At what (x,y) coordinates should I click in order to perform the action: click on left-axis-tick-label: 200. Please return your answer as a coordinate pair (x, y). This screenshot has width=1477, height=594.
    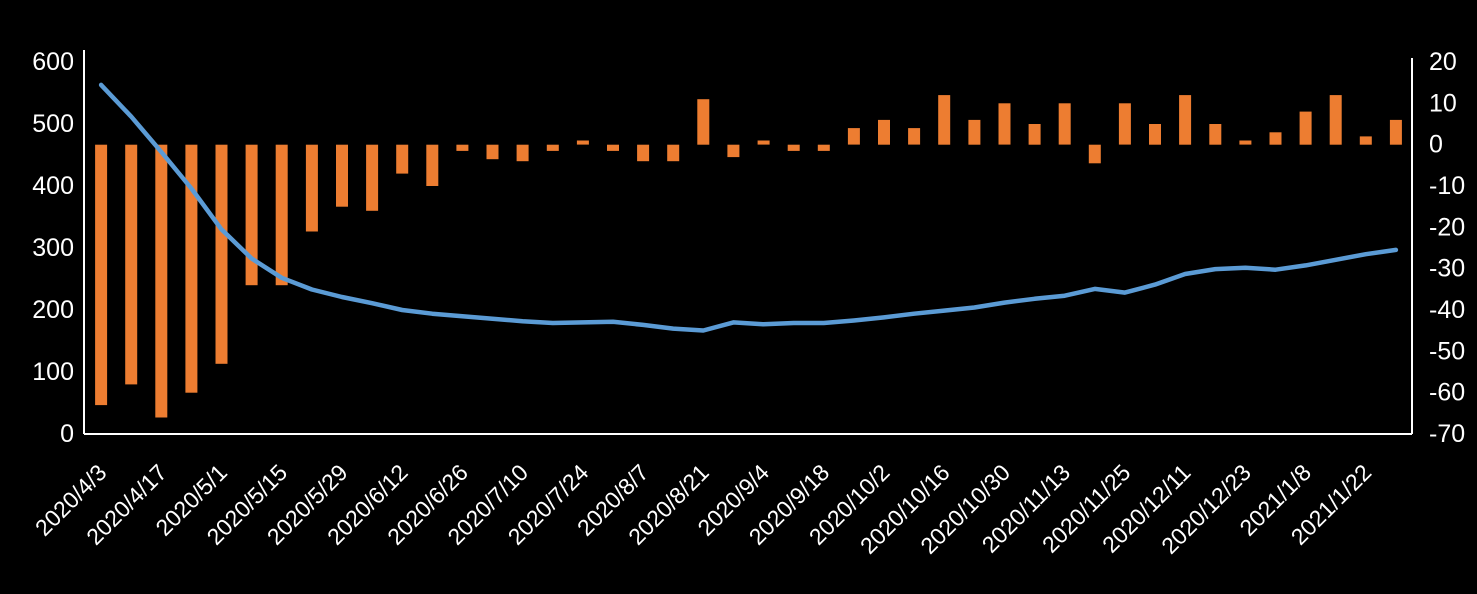
    Looking at the image, I should click on (53, 310).